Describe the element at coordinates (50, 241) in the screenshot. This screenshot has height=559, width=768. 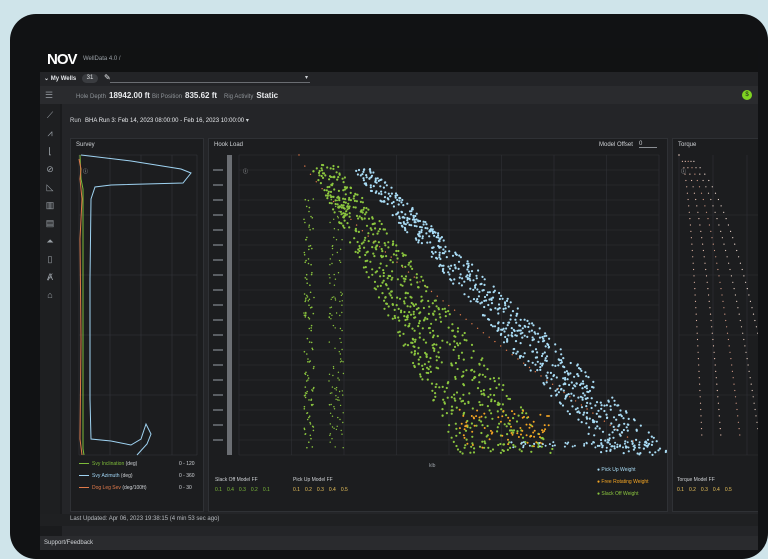
I see `bell-icon: ⏶` at that location.